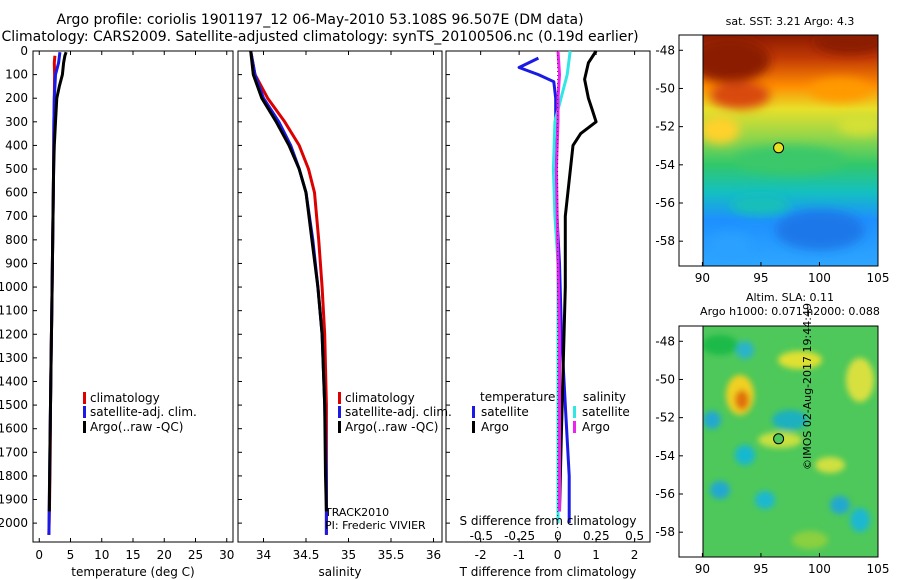 The height and width of the screenshot is (580, 900). I want to click on y-tick-label: 200, so click(16, 98).